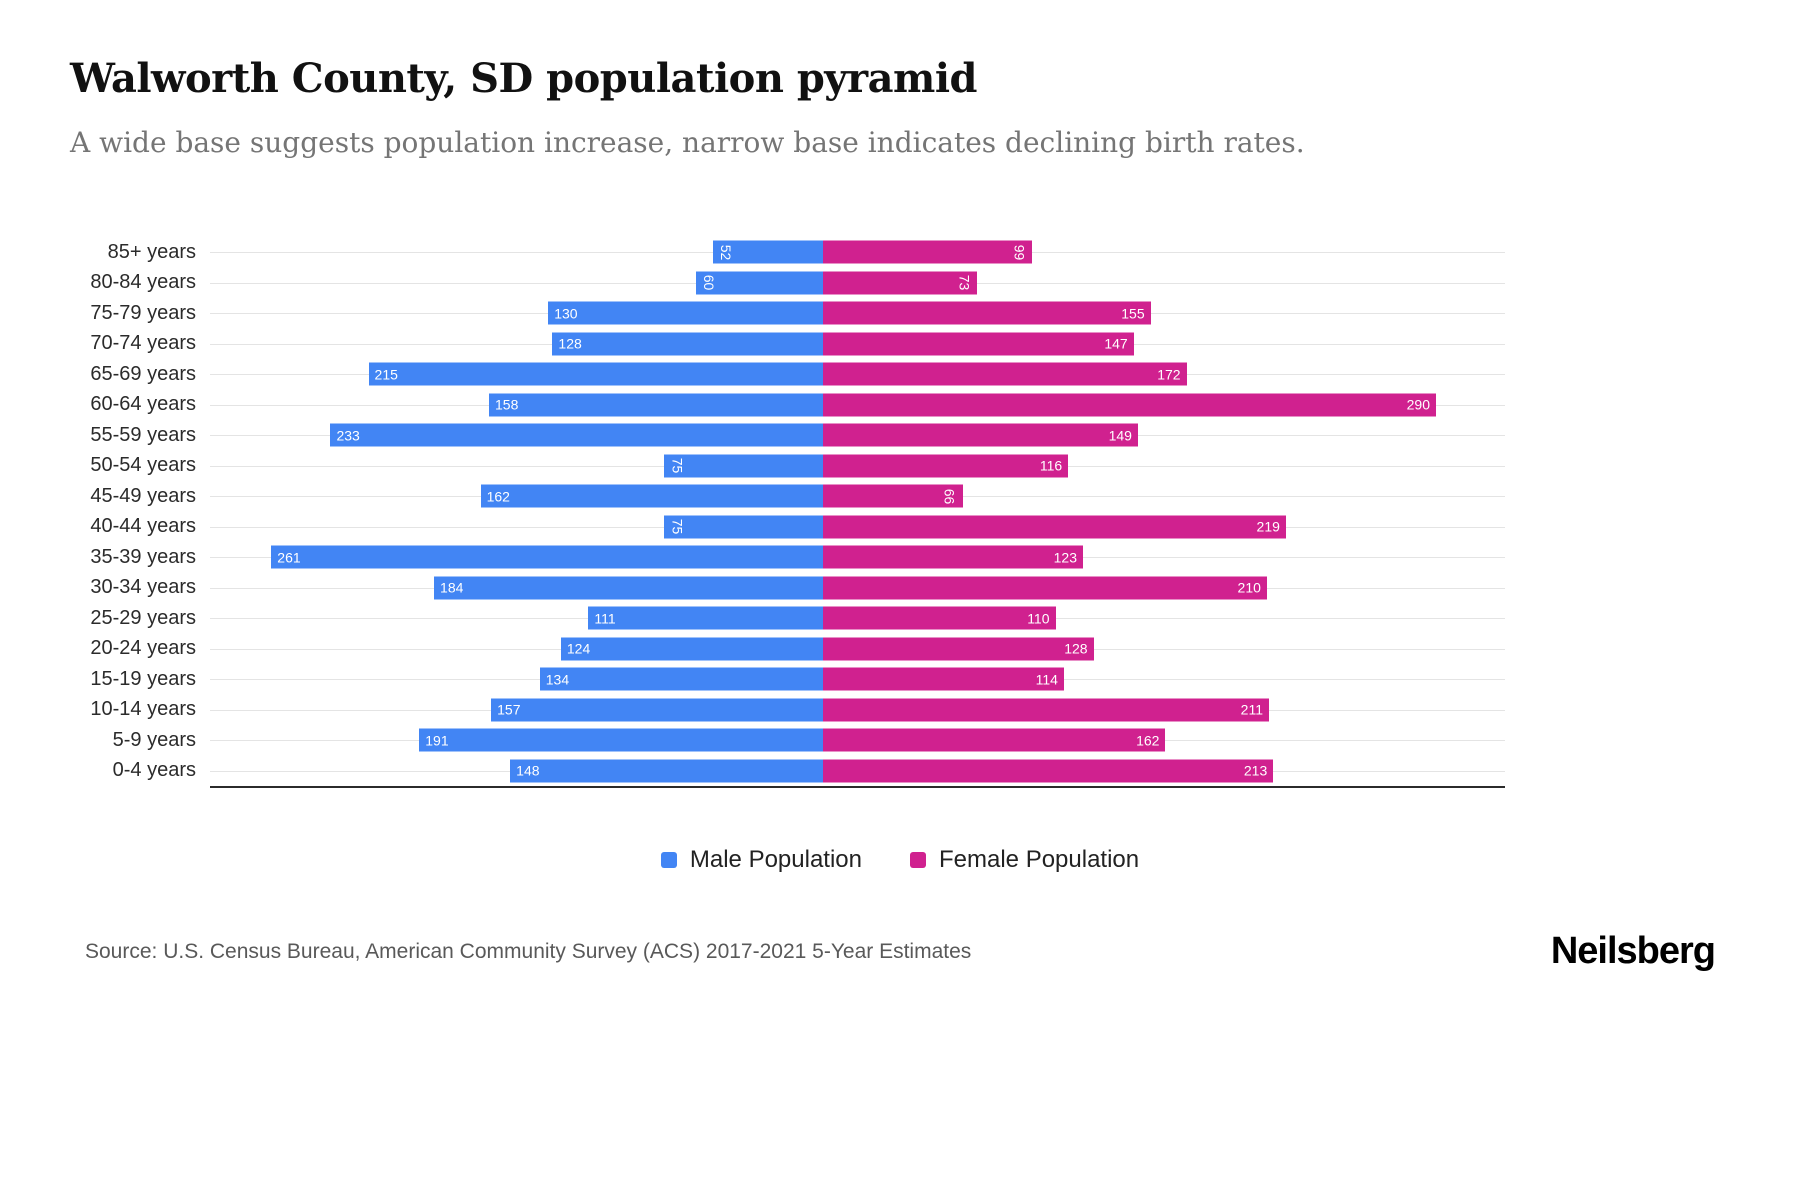 The width and height of the screenshot is (1800, 1200). I want to click on row-plot: 162 66, so click(857, 496).